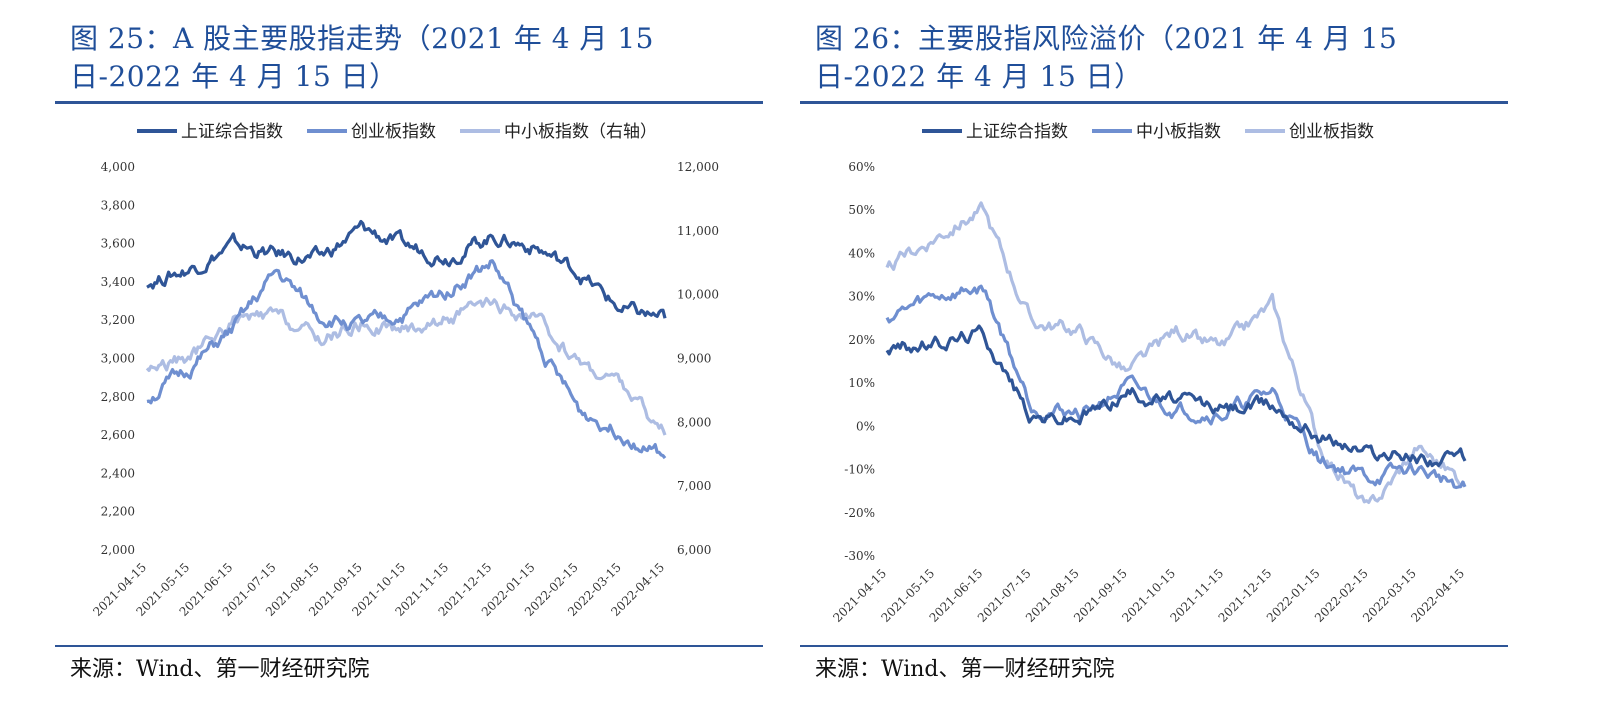  I want to click on y2-tick-label-4: 9,000, so click(694, 359).